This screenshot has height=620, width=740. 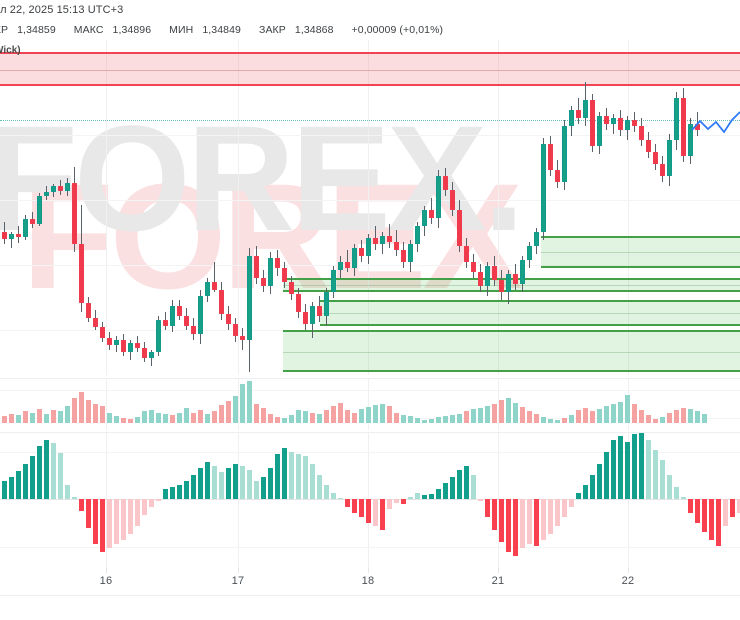 What do you see at coordinates (370, 593) in the screenshot?
I see `time-axis-pane: 16 17 18 21 22` at bounding box center [370, 593].